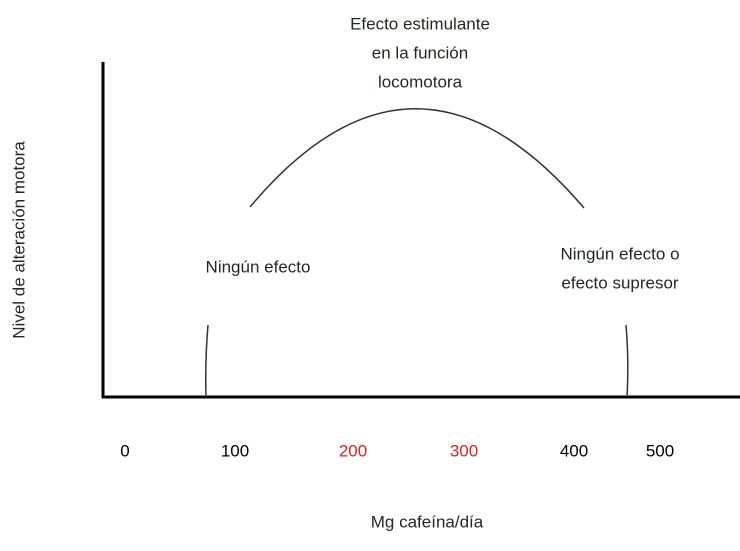  I want to click on x-tick-label: 200, so click(353, 450).